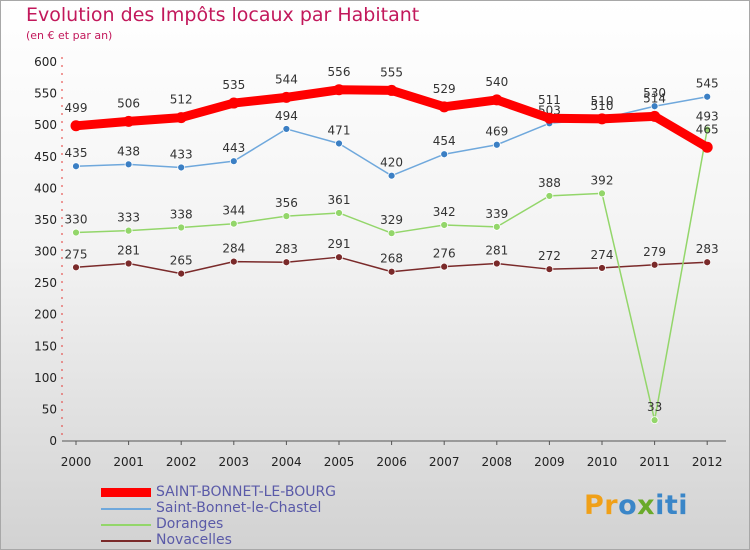 Image resolution: width=750 pixels, height=550 pixels. I want to click on data-label-1: 420, so click(391, 163).